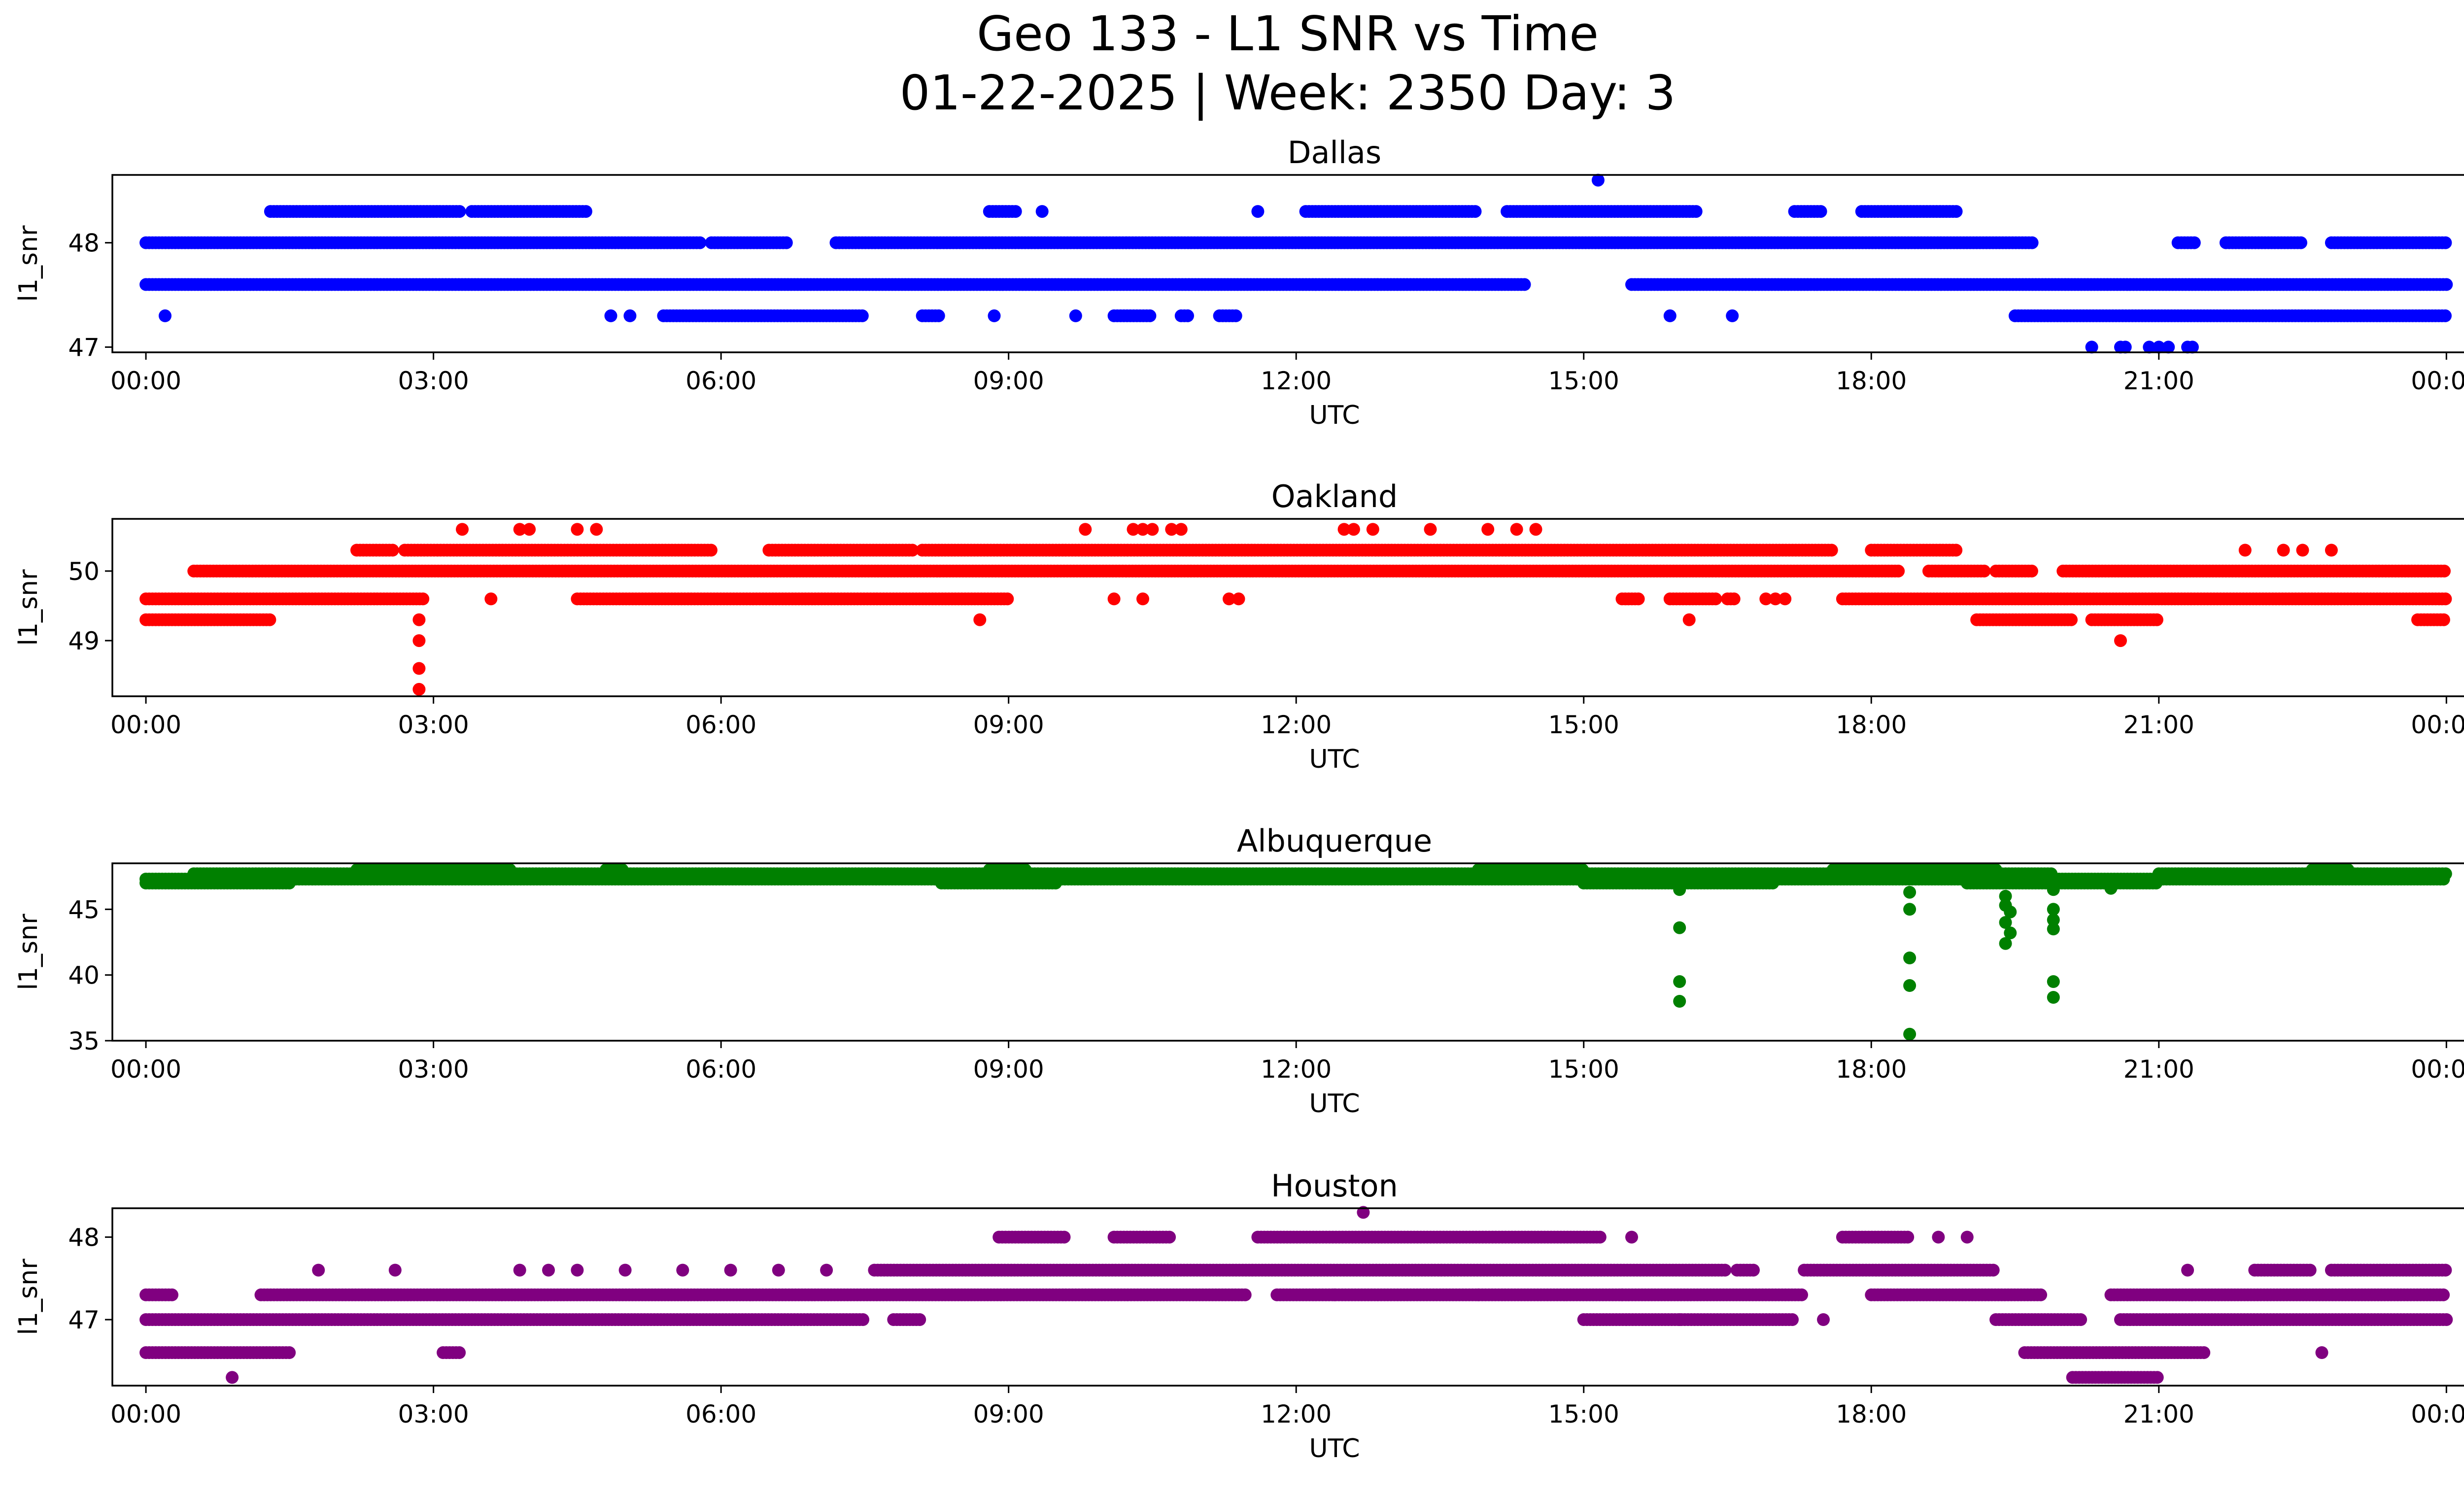 The width and height of the screenshot is (2464, 1497). Describe the element at coordinates (1288, 93) in the screenshot. I see `figure-title-line2: 01-22-2025 | Week: 2350 Day: 3` at that location.